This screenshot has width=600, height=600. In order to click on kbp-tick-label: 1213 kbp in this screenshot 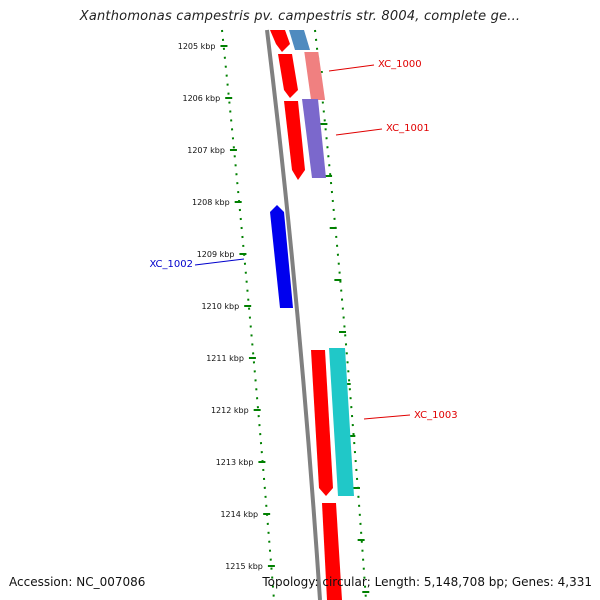, I will do `click(235, 462)`.